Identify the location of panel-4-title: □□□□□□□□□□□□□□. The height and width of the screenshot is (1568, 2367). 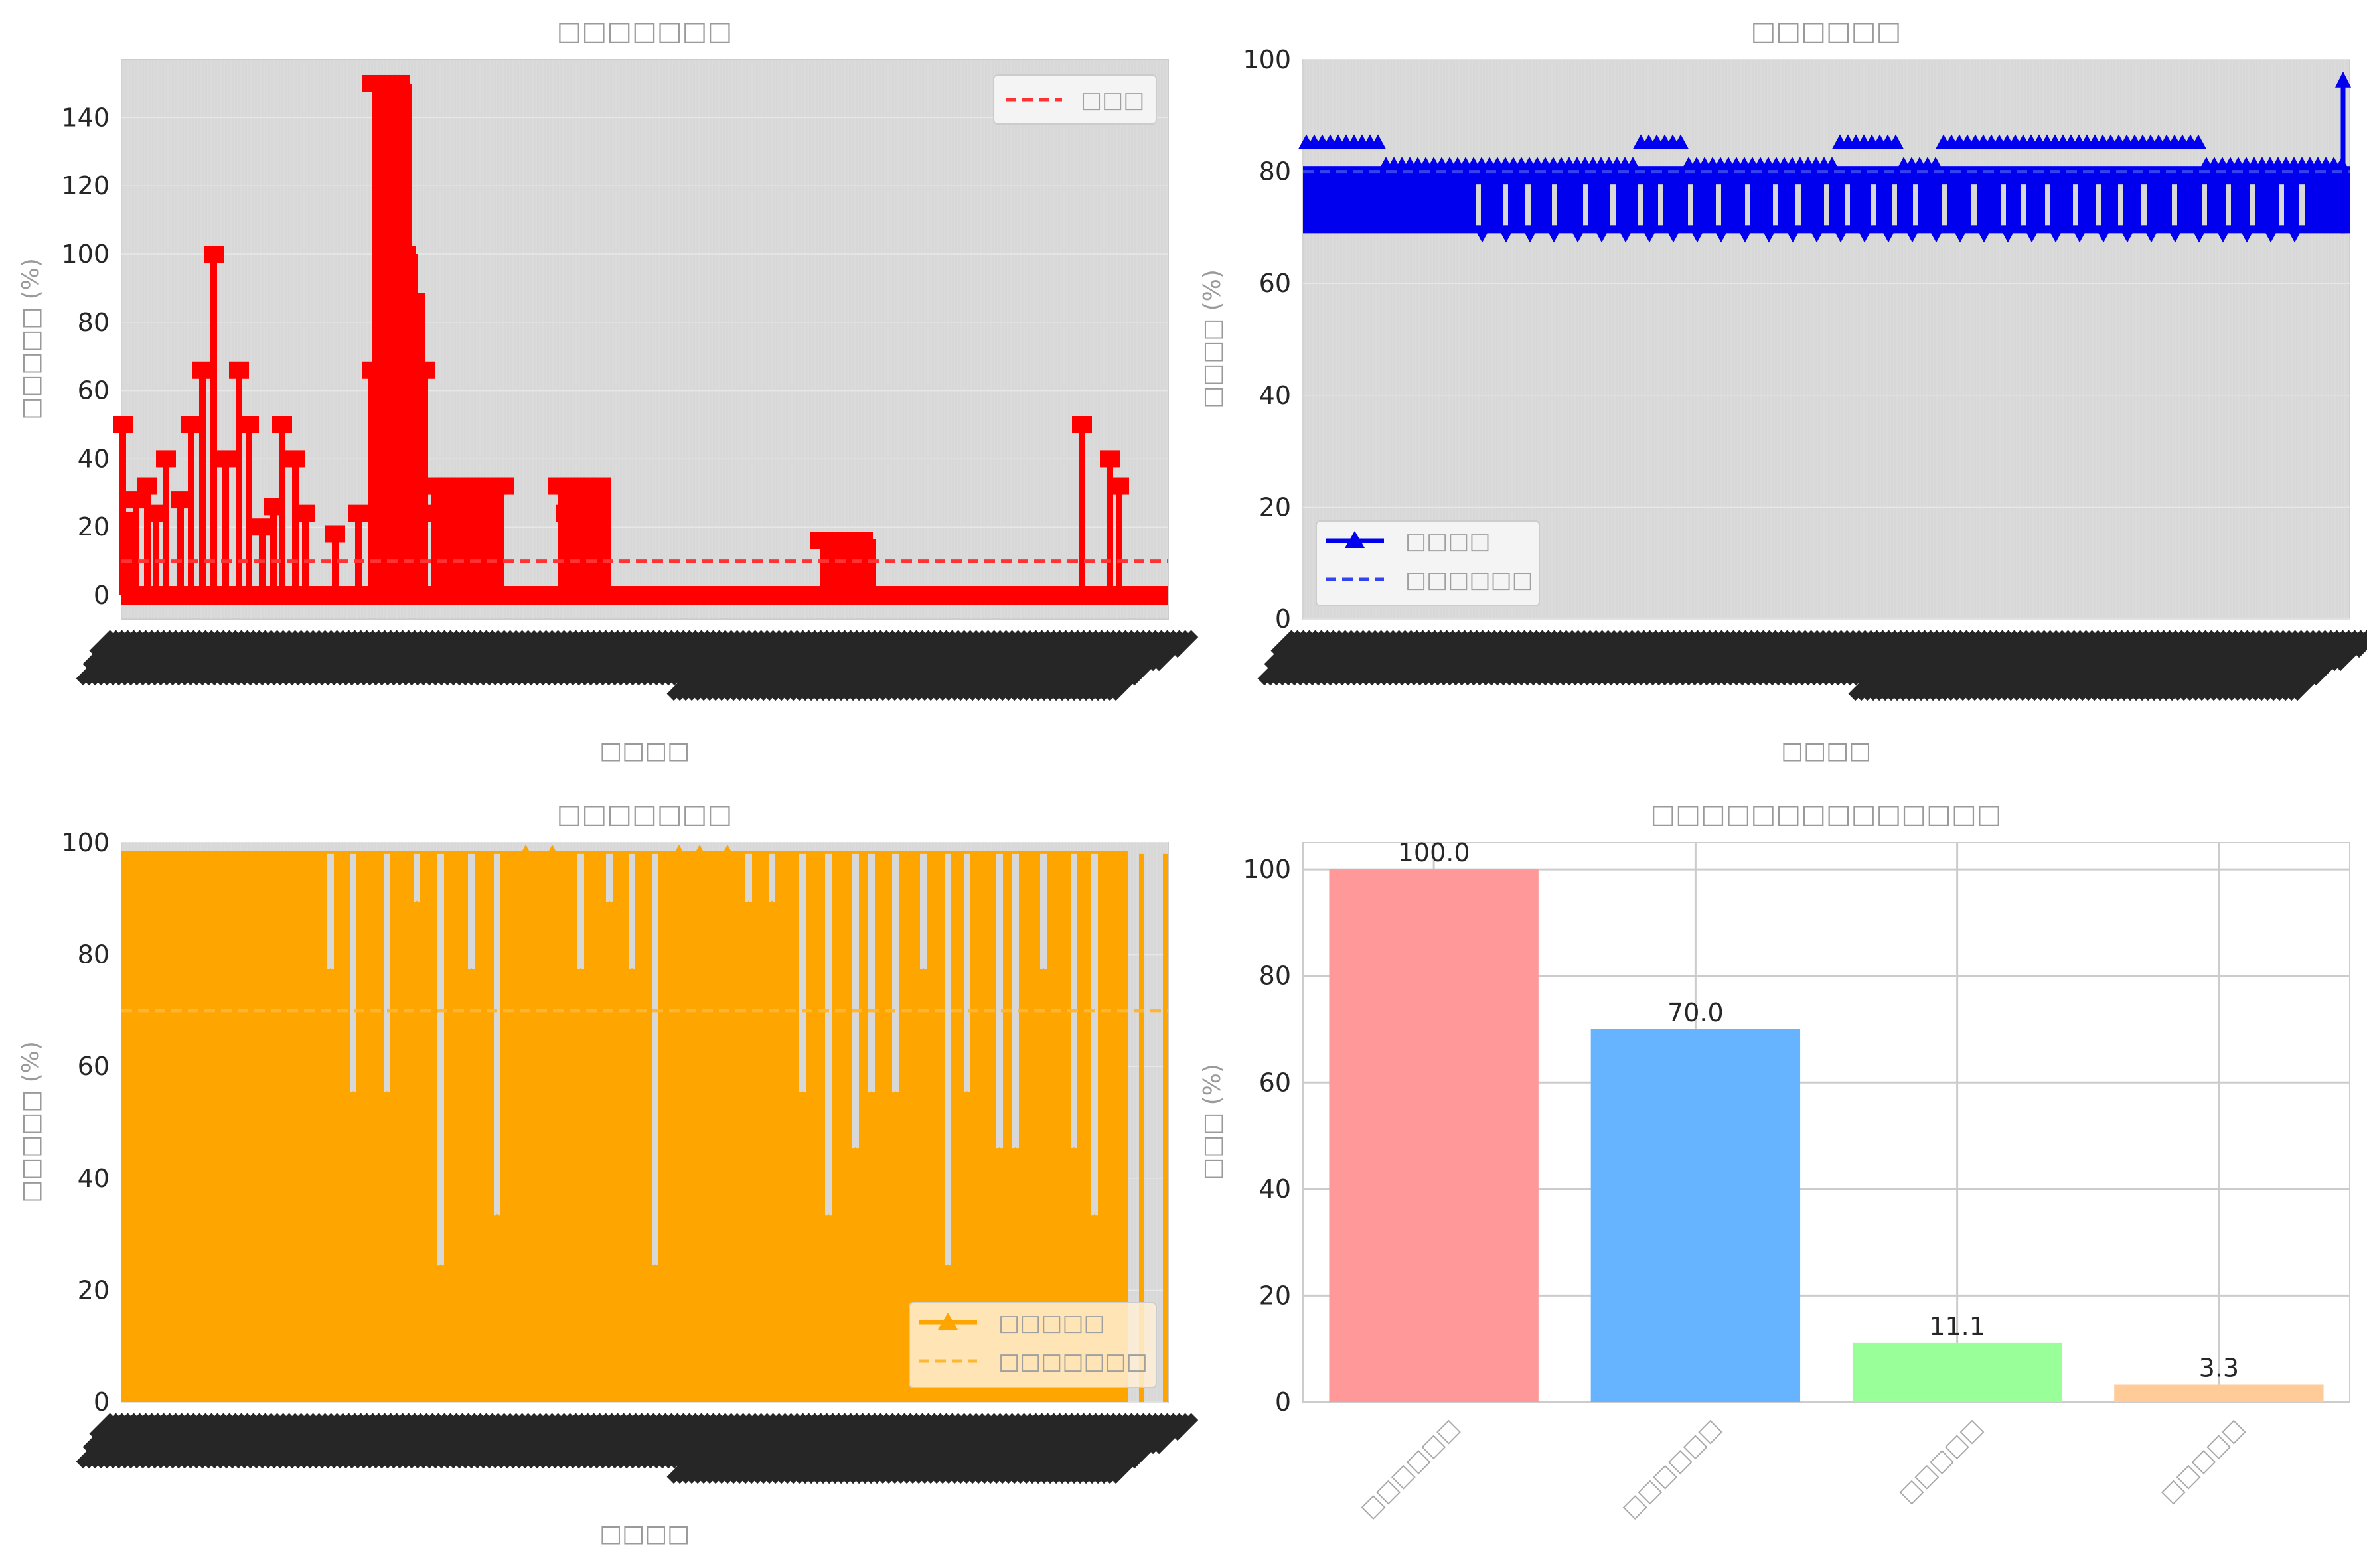
(1826, 814).